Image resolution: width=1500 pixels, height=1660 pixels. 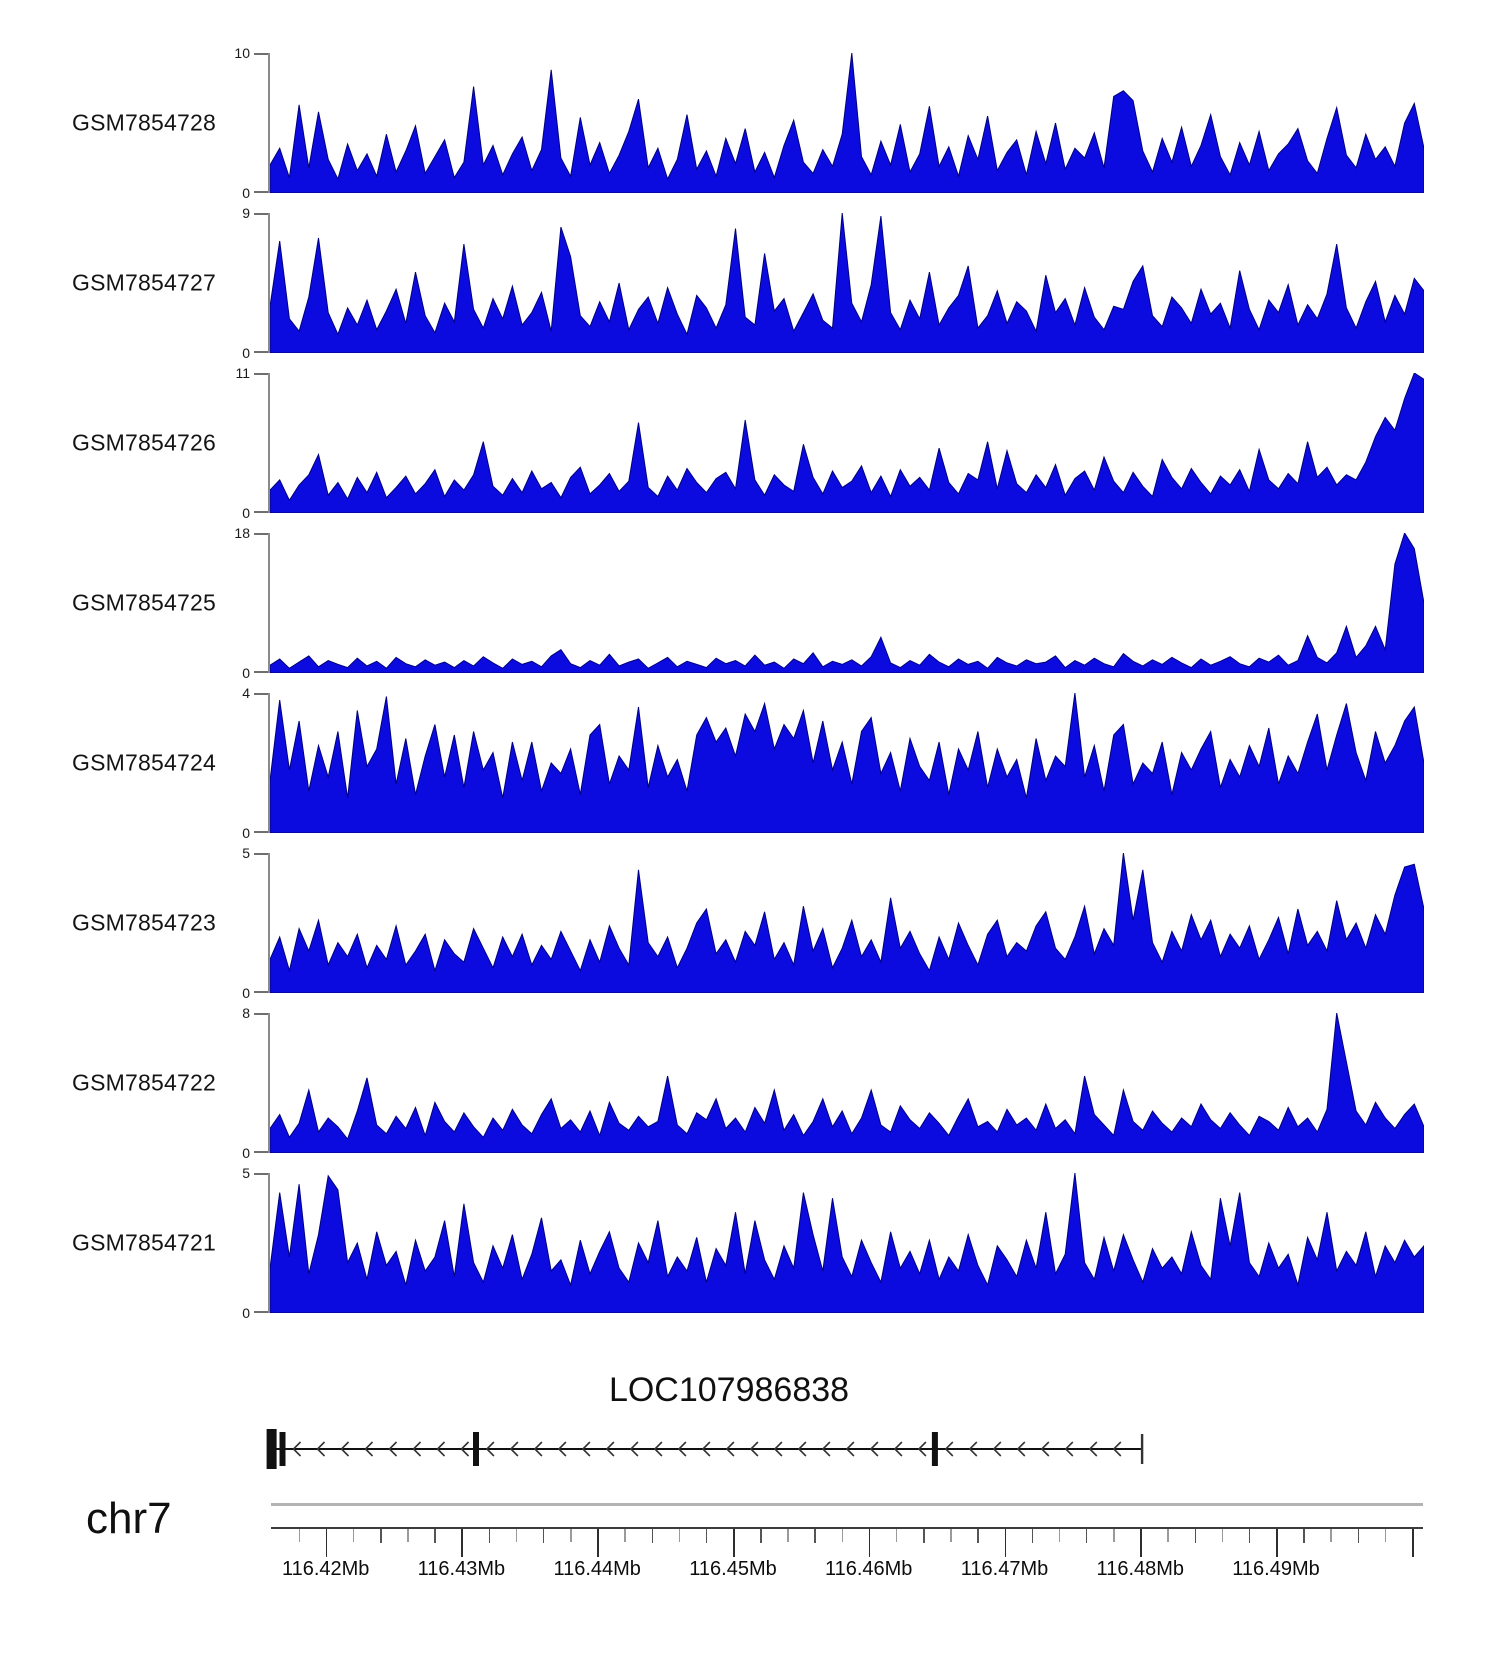 I want to click on track-sample-label: GSM7854726, so click(x=144, y=442).